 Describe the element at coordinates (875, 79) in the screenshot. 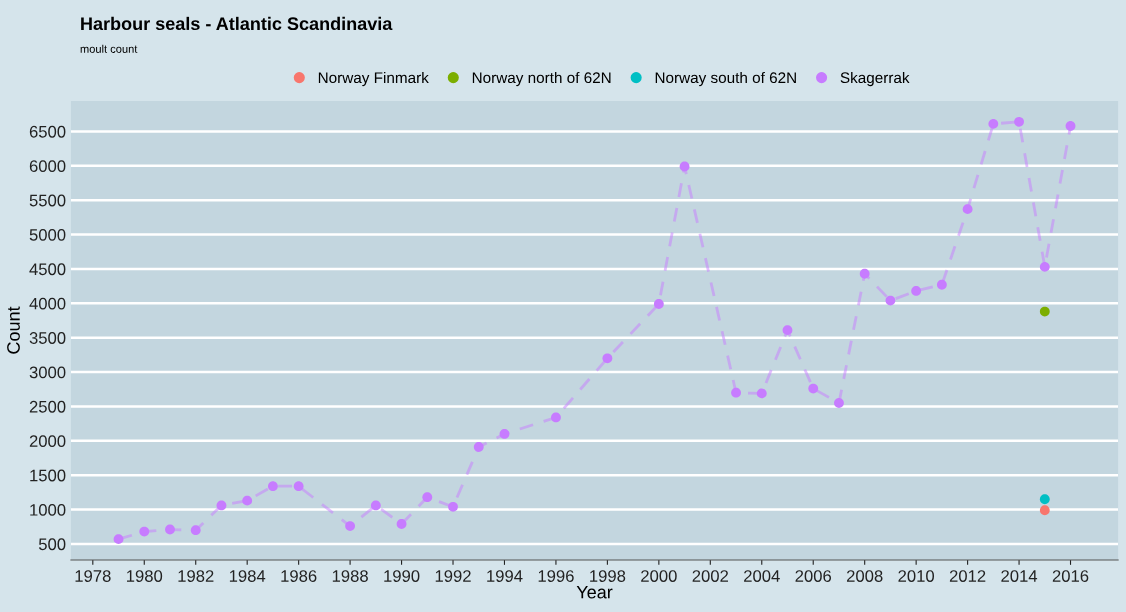

I see `legend-label: Skagerrak` at that location.